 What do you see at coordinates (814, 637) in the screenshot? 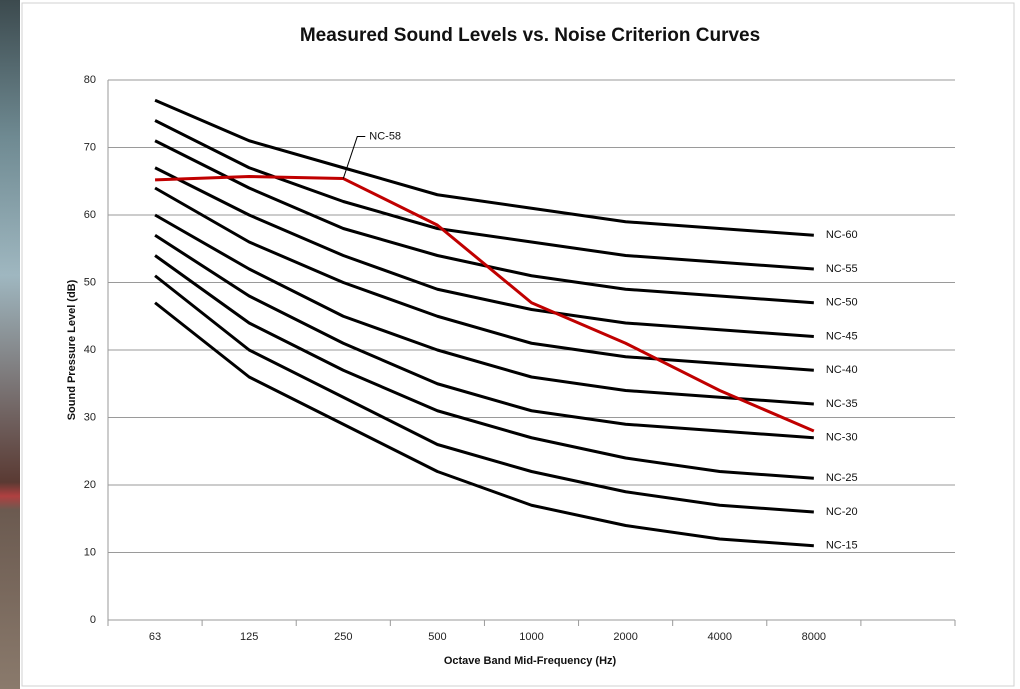
I see `x-tick-label: 8000` at bounding box center [814, 637].